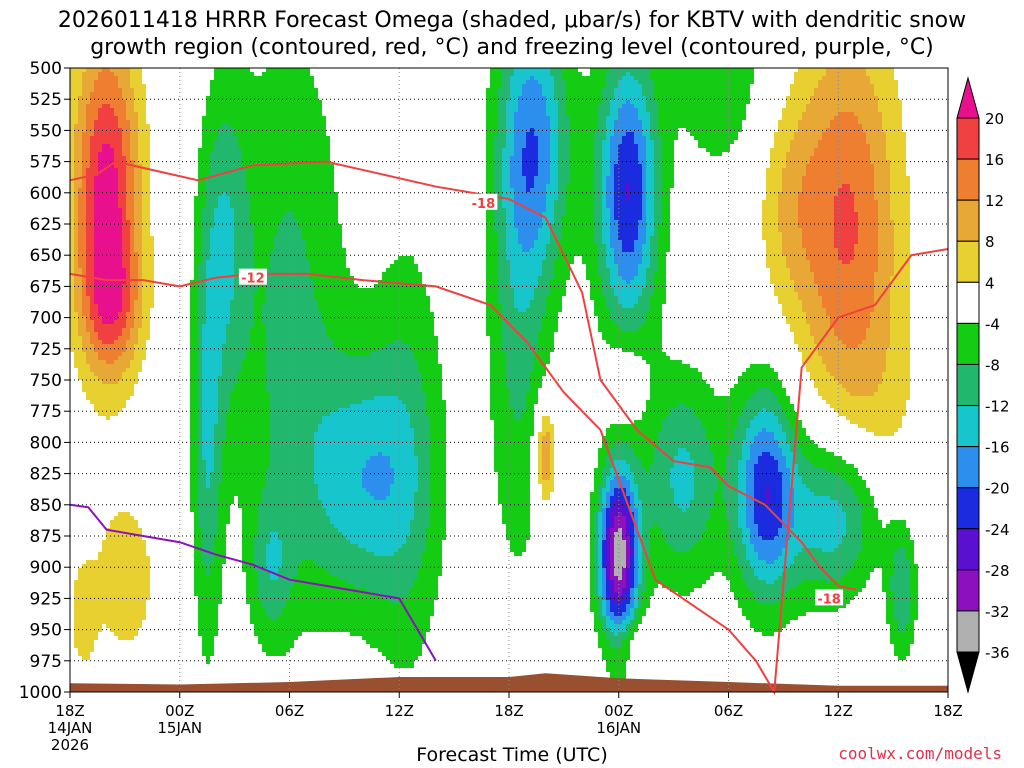 The image size is (1024, 768). What do you see at coordinates (997, 571) in the screenshot?
I see `colorbar-label: -28` at bounding box center [997, 571].